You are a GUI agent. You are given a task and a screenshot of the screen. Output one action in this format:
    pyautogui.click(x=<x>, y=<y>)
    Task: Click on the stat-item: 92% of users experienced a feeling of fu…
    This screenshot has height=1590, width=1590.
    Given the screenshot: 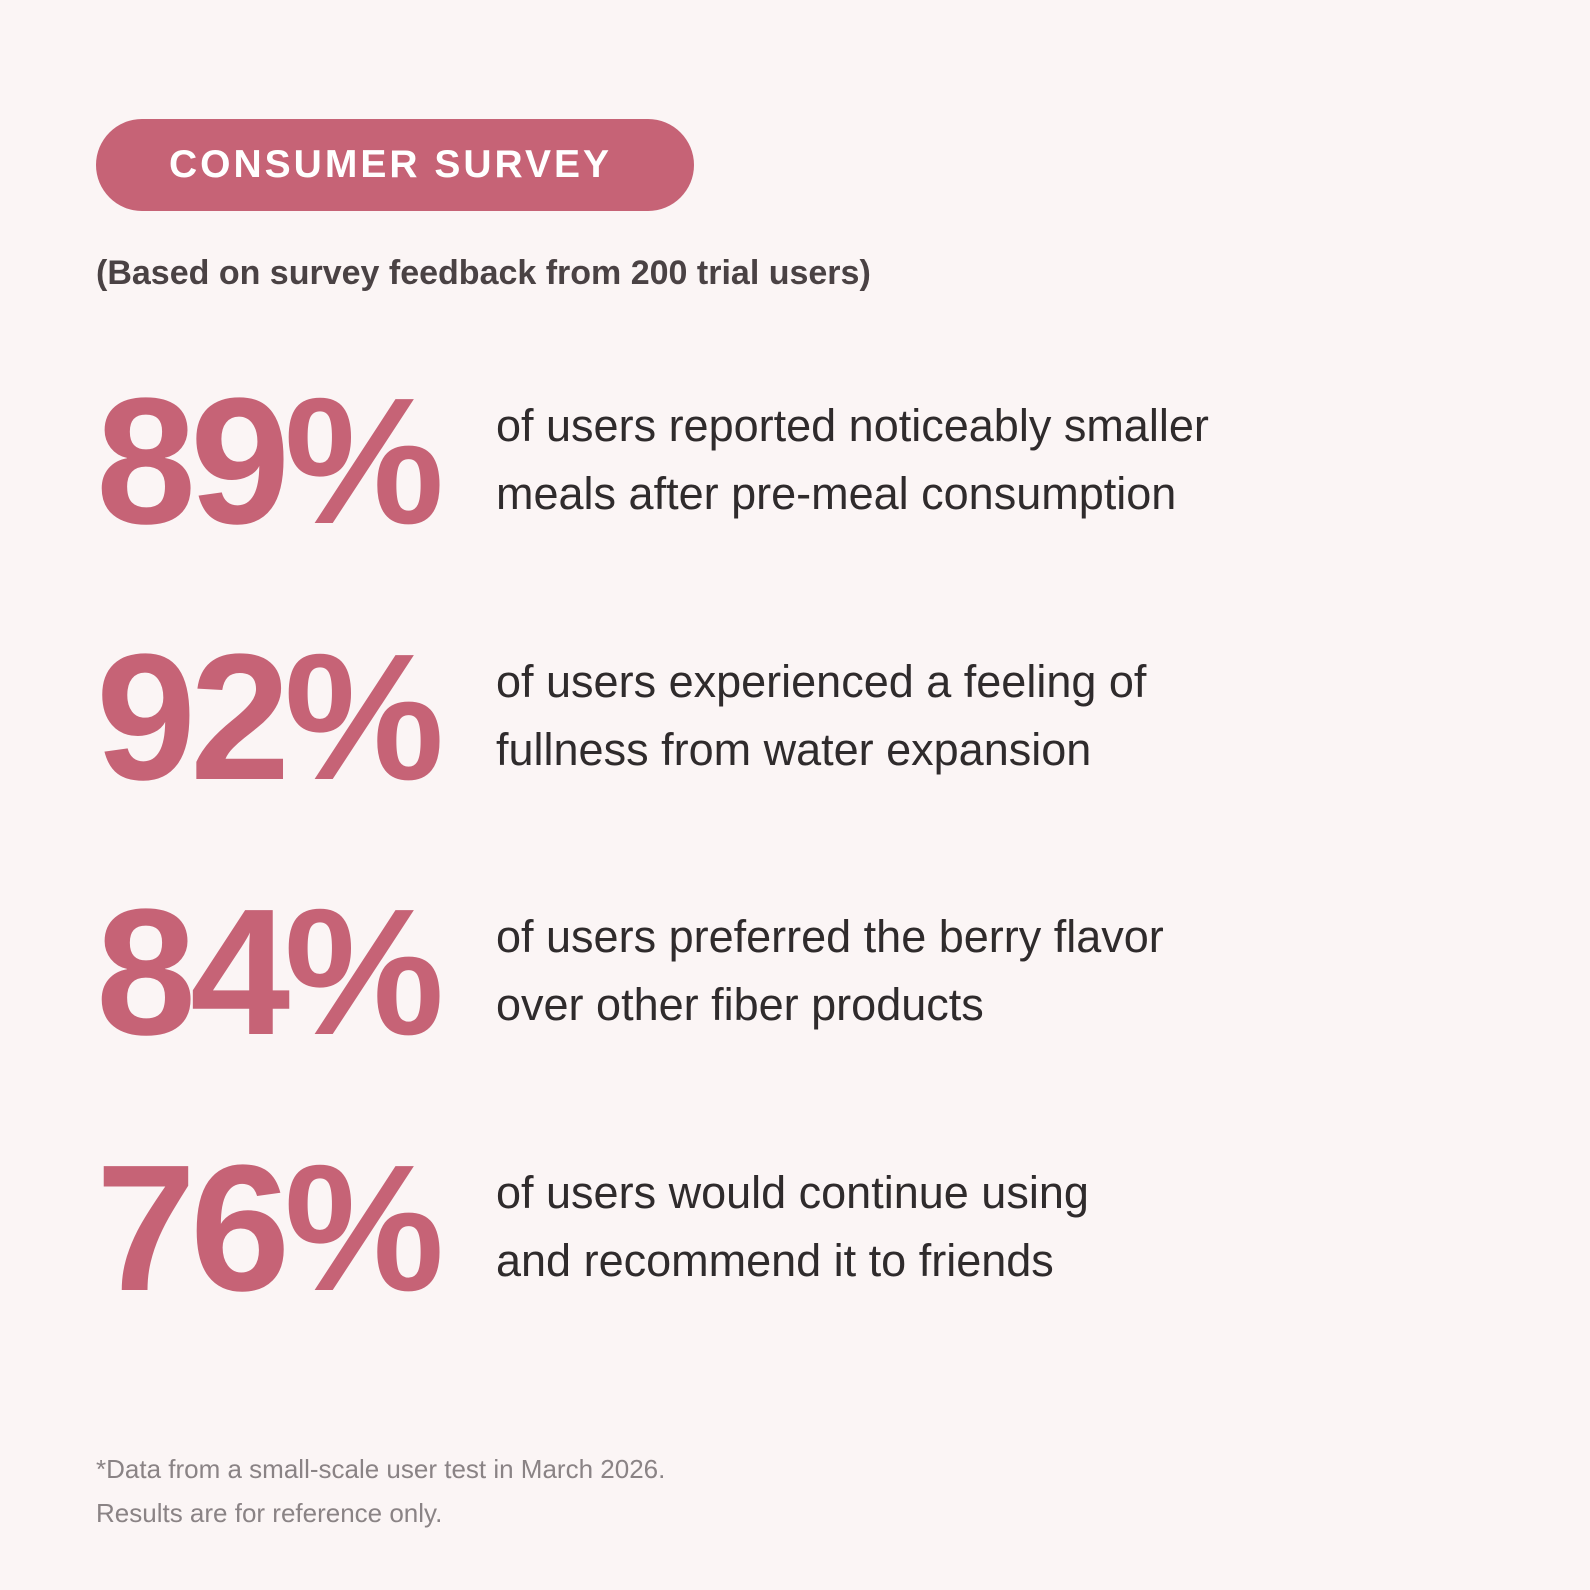 What is the action you would take?
    pyautogui.click(x=796, y=717)
    